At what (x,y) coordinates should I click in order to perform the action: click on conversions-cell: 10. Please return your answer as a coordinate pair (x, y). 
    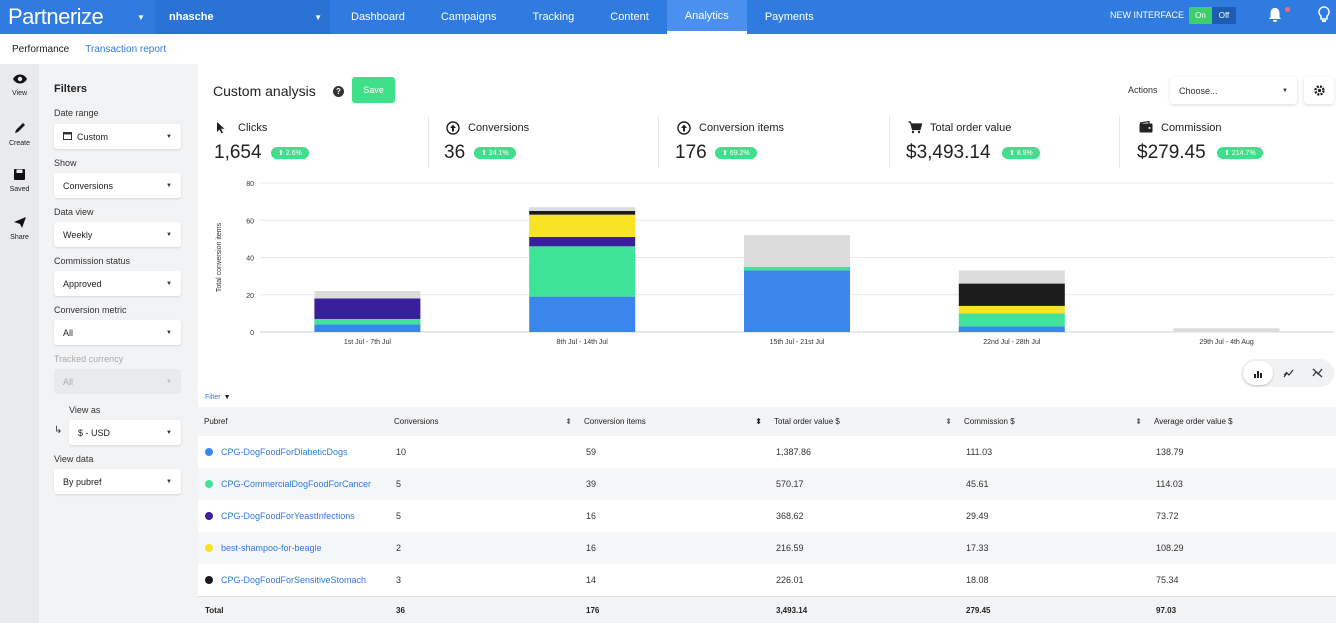
    Looking at the image, I should click on (401, 452).